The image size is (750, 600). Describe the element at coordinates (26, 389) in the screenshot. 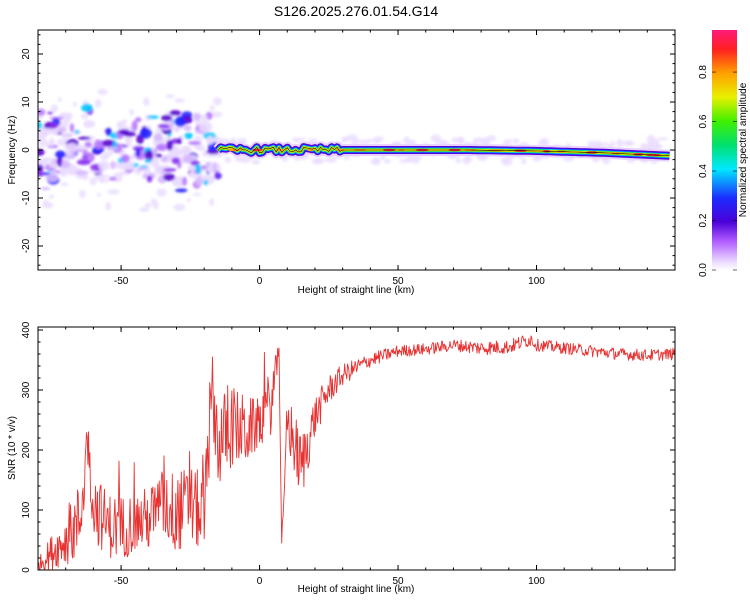

I see `y-tick-label: 300` at that location.